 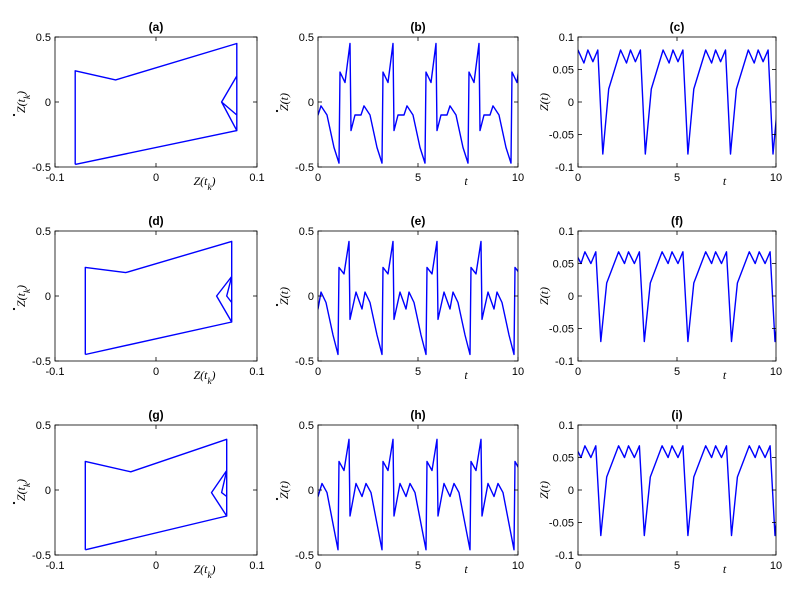 I want to click on y-tick-label: 0.05, so click(x=563, y=71).